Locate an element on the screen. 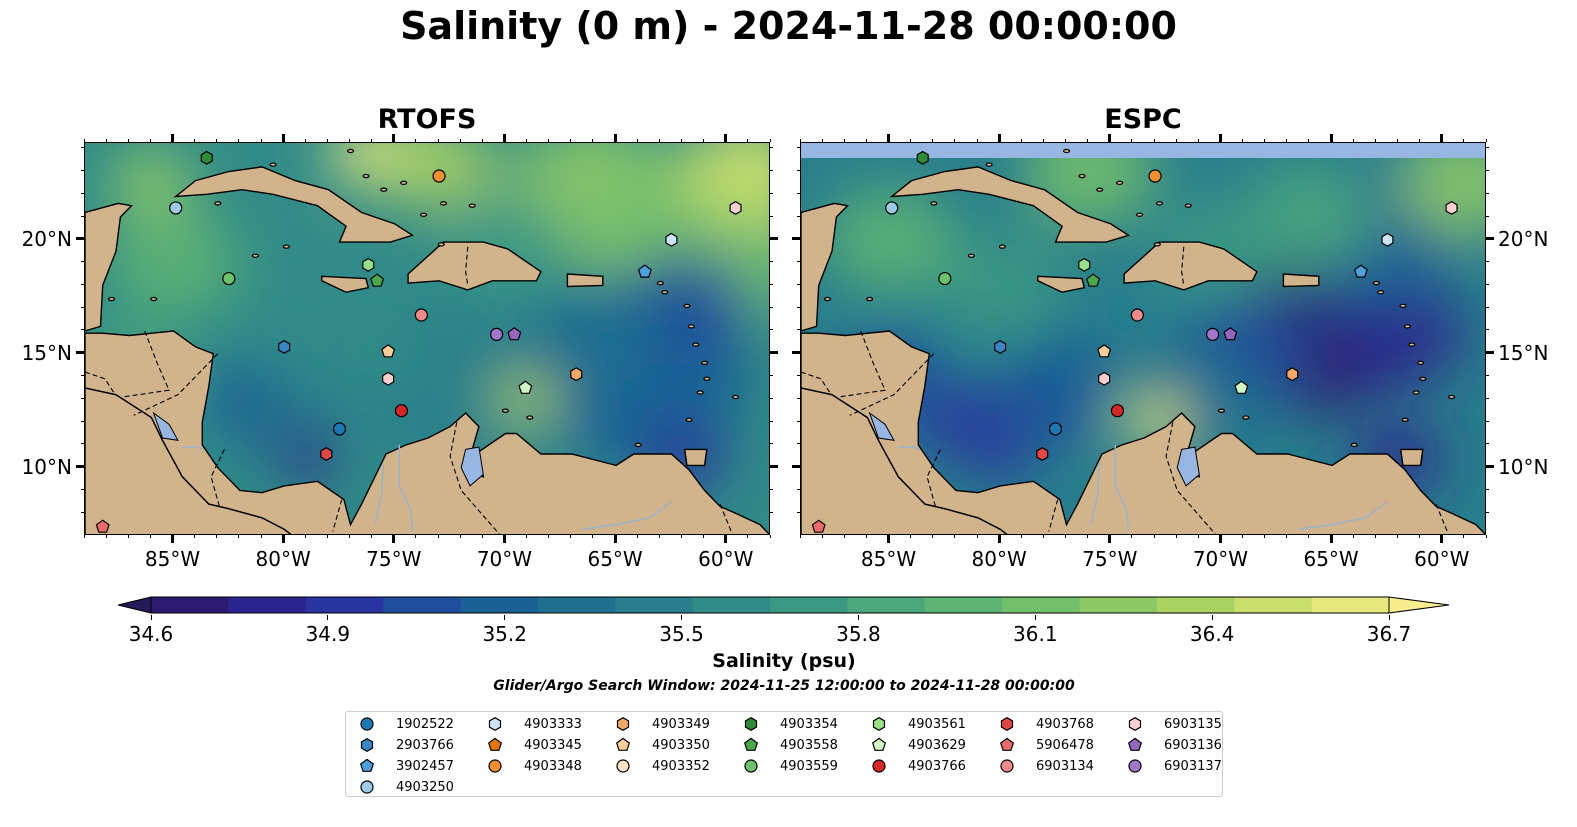 The image size is (1577, 827). x-tick-label: 65°W is located at coordinates (615, 559).